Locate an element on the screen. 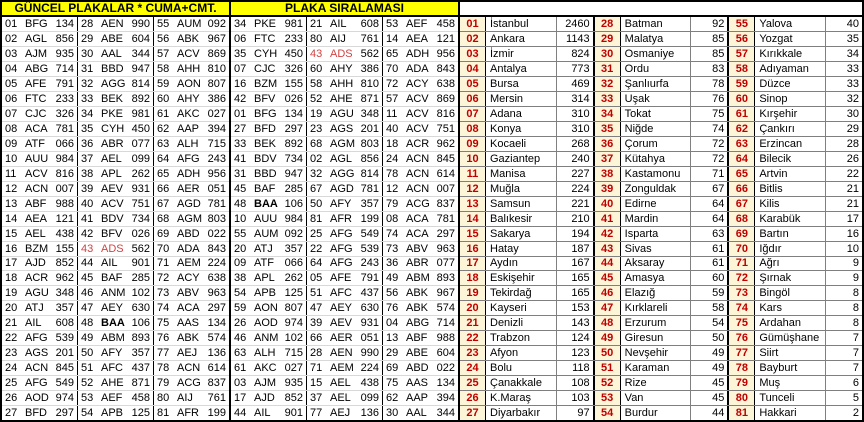 The height and width of the screenshot is (422, 864). city-value-cell: 34 is located at coordinates (843, 53).